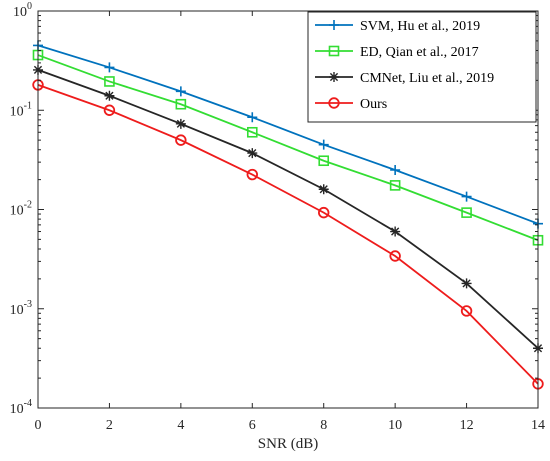 The height and width of the screenshot is (461, 550). Describe the element at coordinates (38, 425) in the screenshot. I see `x-tick-label: 0` at that location.